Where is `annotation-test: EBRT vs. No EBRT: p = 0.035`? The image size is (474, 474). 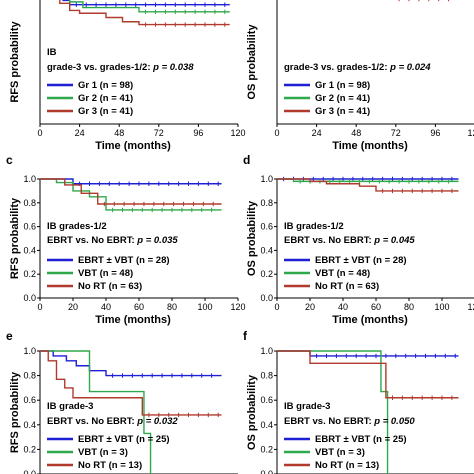 annotation-test: EBRT vs. No EBRT: p = 0.035 is located at coordinates (112, 240).